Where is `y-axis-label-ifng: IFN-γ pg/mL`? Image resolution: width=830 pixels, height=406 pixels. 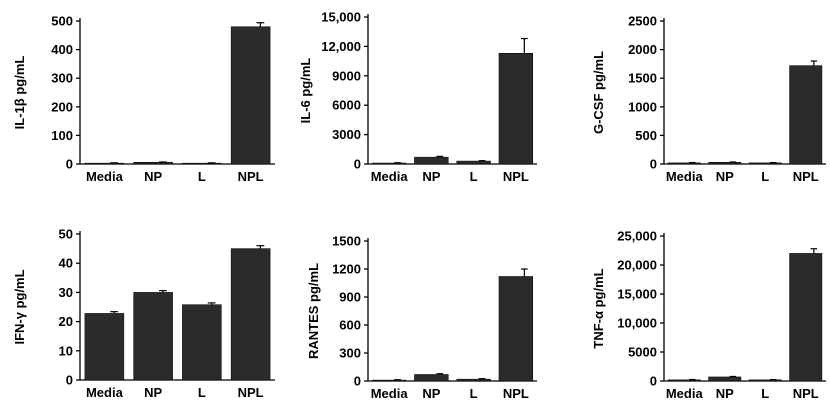
y-axis-label-ifng: IFN-γ pg/mL is located at coordinates (19, 306).